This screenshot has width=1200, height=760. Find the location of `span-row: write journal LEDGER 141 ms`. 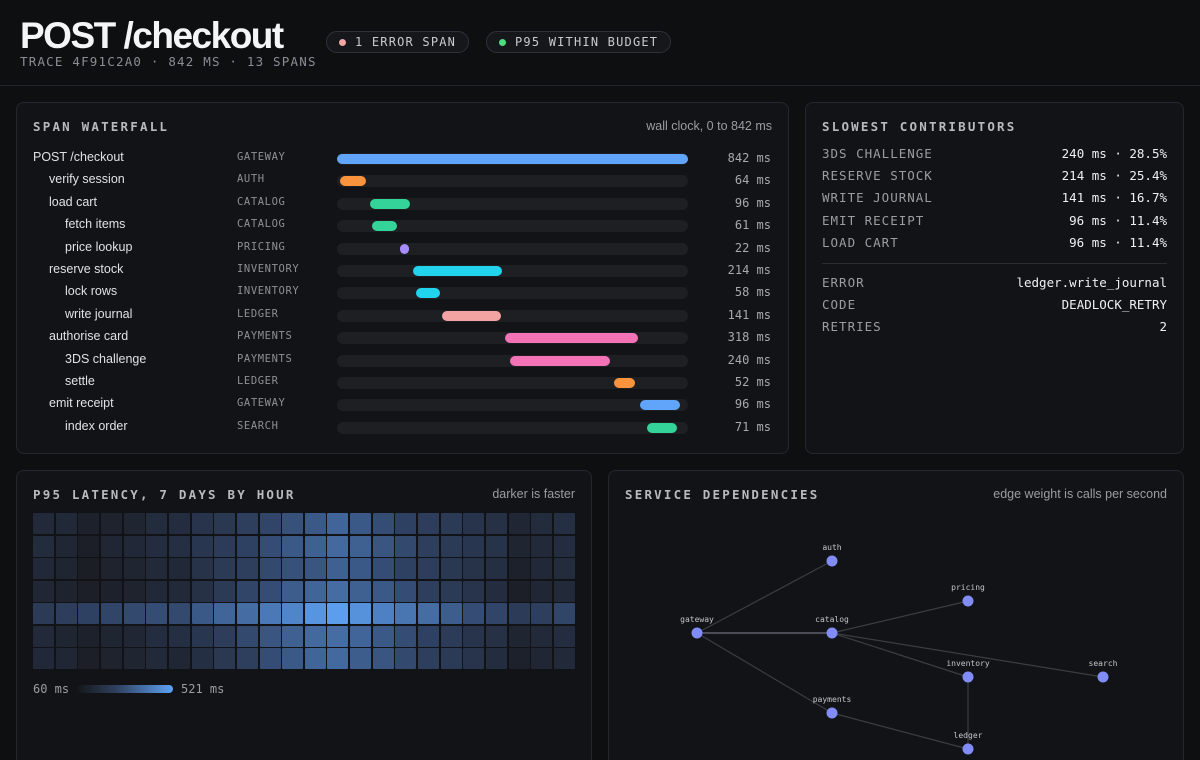

span-row: write journal LEDGER 141 ms is located at coordinates (402, 315).